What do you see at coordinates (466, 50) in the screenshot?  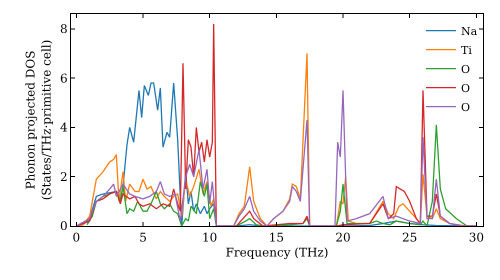 I see `legend-label: Ti` at bounding box center [466, 50].